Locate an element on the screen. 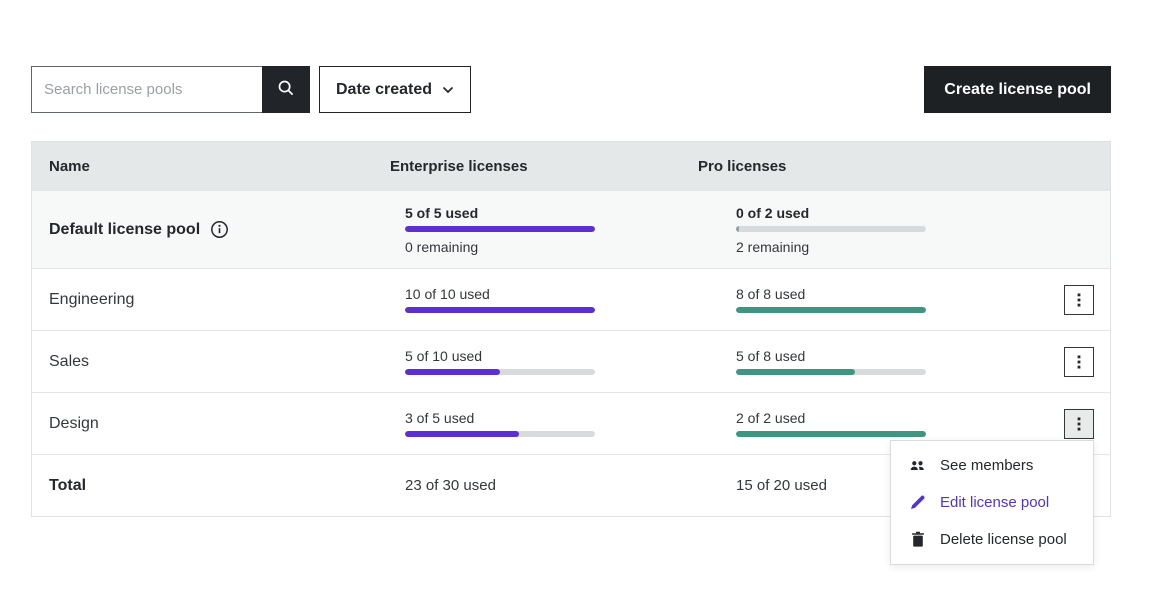  enterprise-usage-label: 10 of 10 used is located at coordinates (447, 294).